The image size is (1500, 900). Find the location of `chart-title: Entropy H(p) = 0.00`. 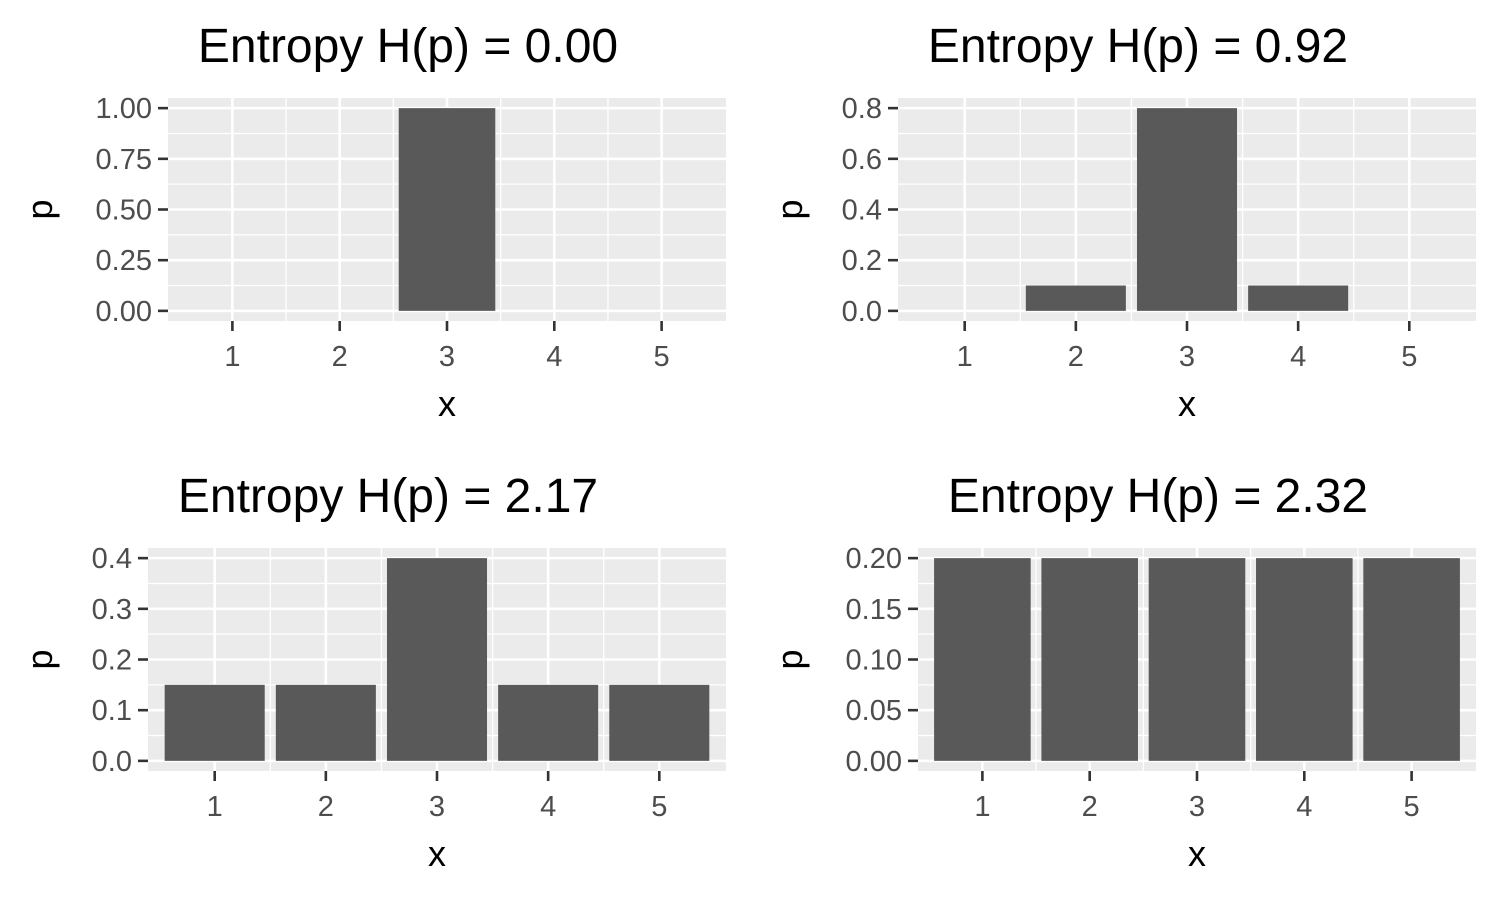

chart-title: Entropy H(p) = 0.00 is located at coordinates (408, 46).